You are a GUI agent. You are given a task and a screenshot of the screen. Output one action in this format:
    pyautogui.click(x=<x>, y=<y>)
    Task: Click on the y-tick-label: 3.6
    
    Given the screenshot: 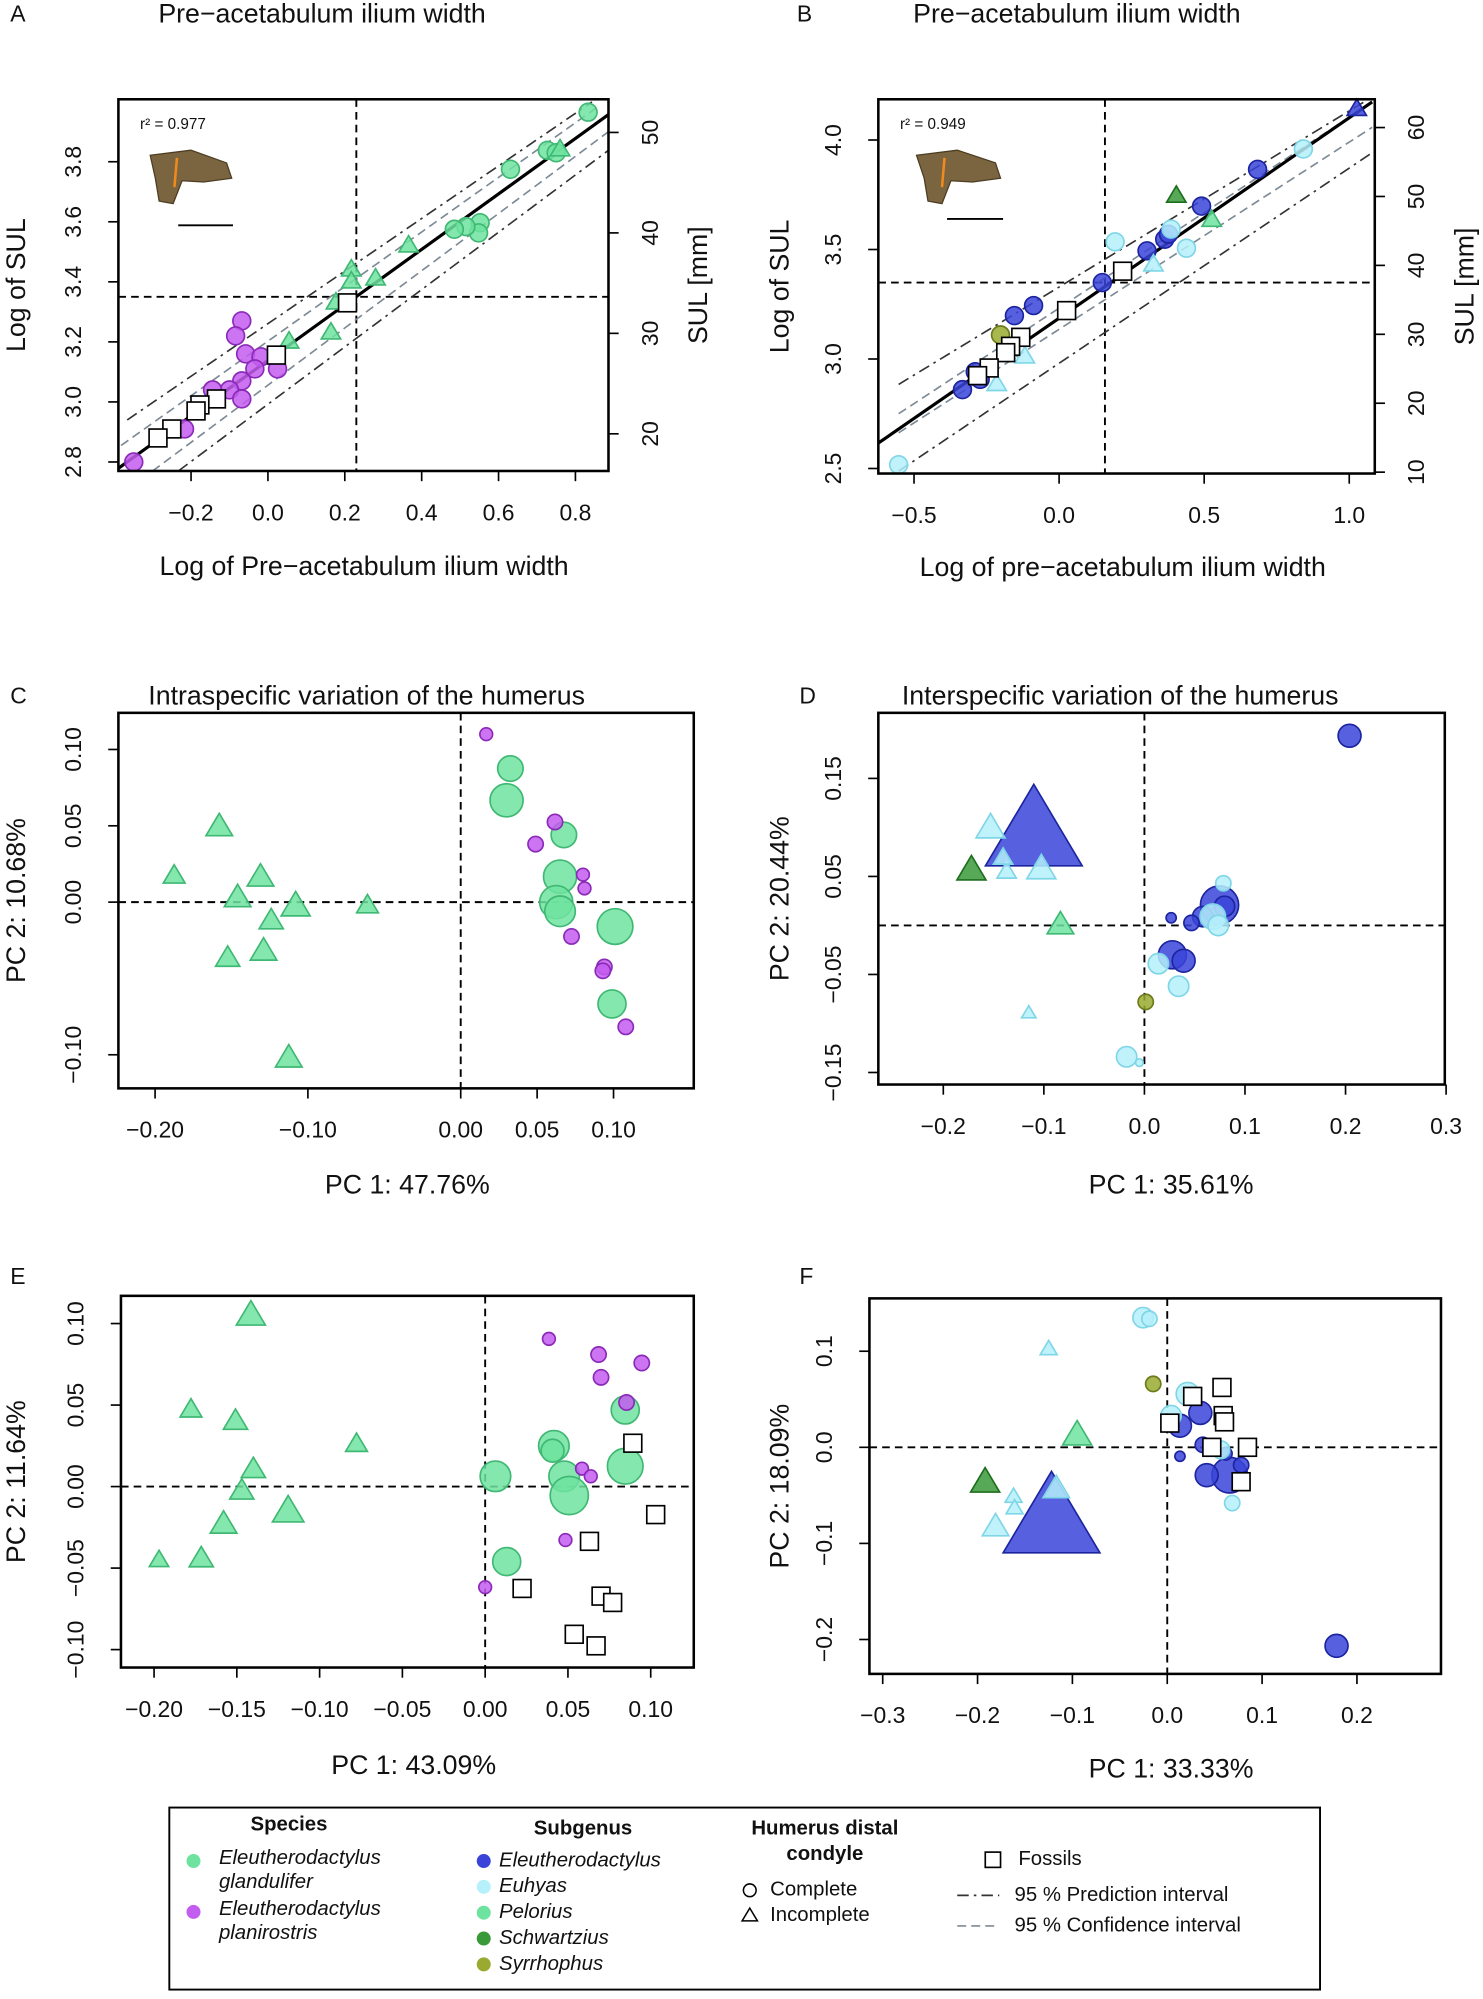 What is the action you would take?
    pyautogui.click(x=73, y=222)
    